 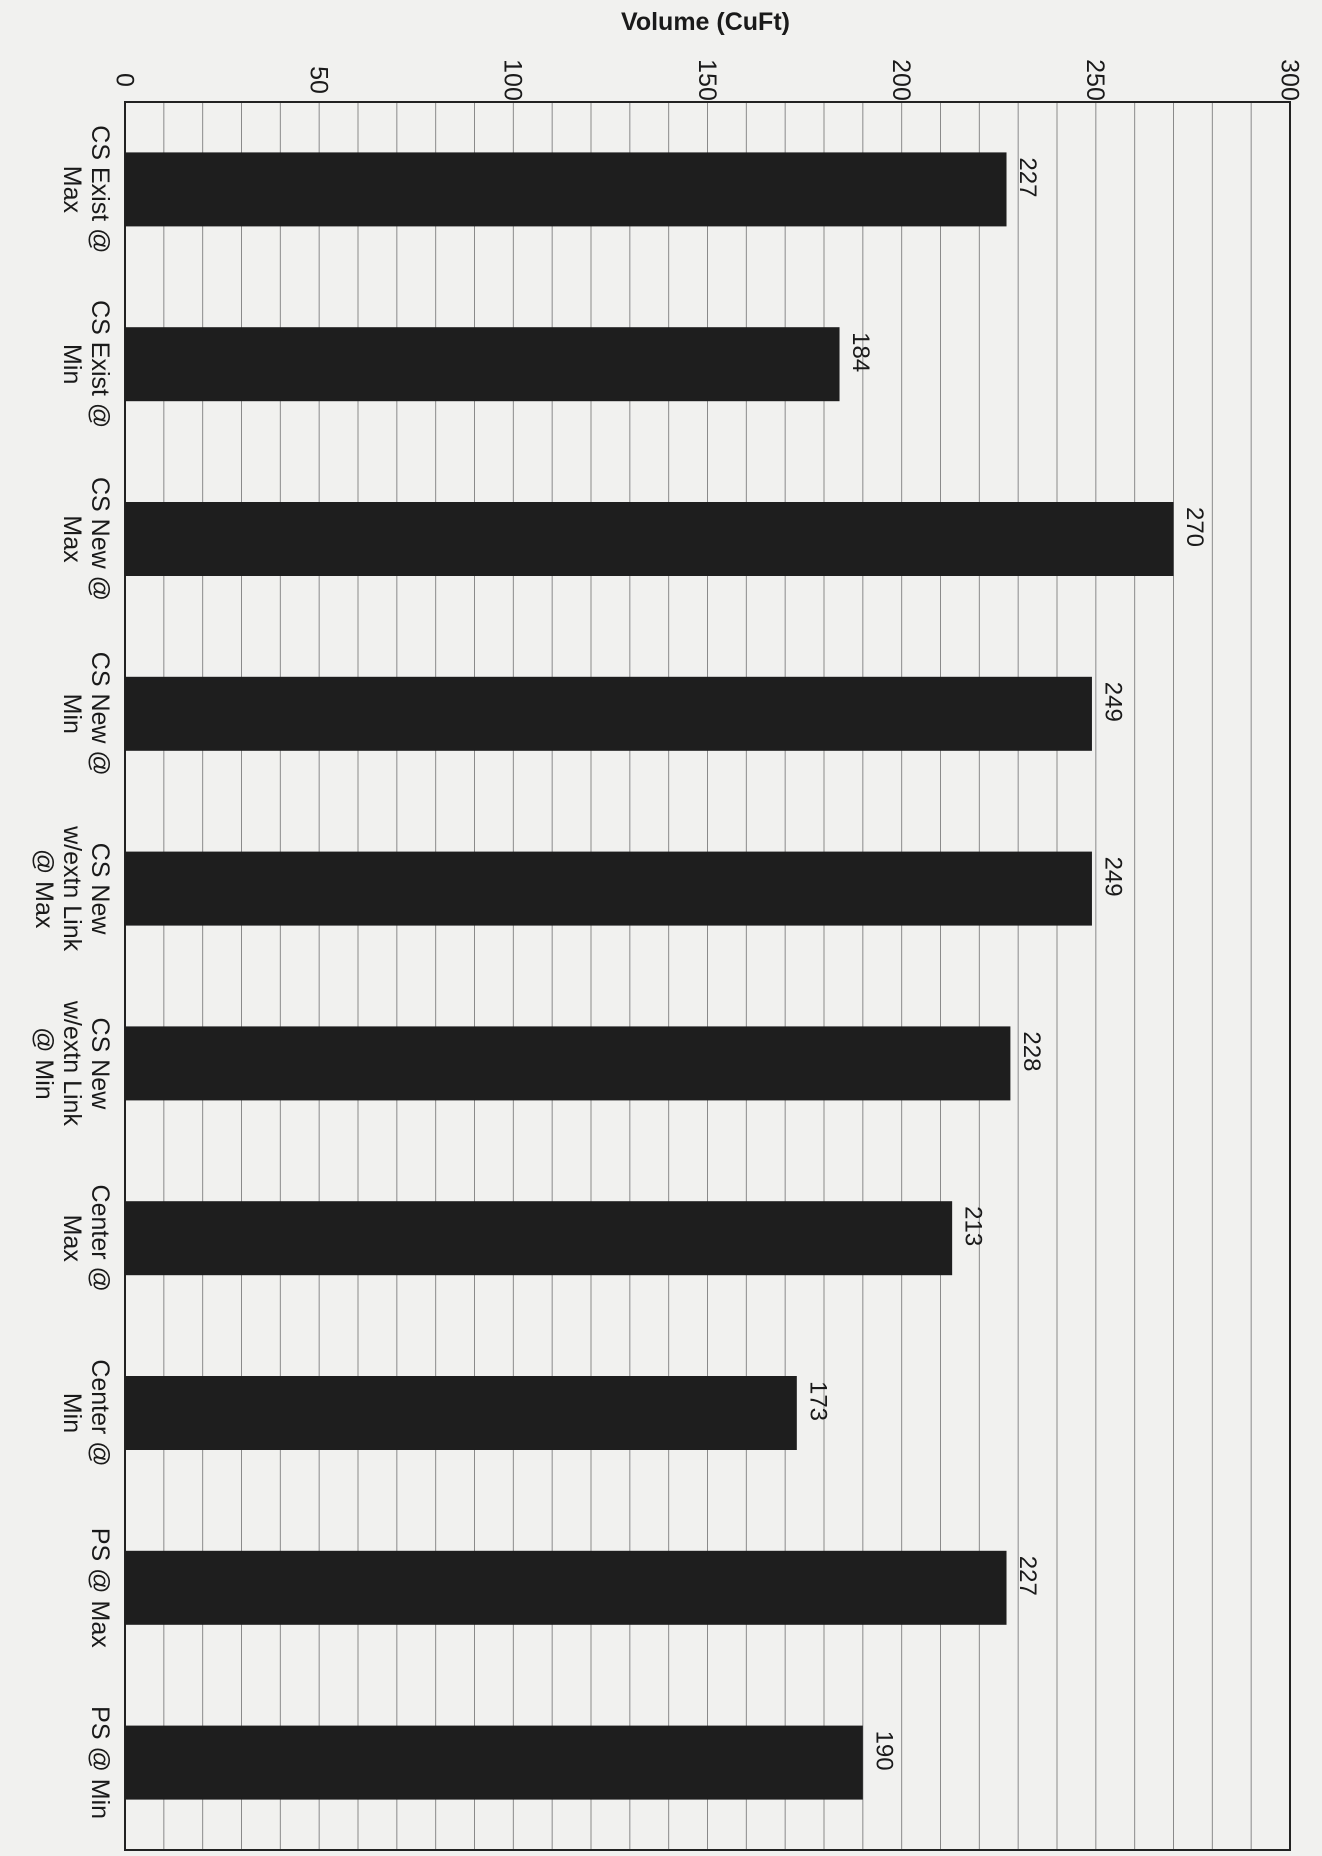 I want to click on value-tick-label: 100, so click(x=513, y=80).